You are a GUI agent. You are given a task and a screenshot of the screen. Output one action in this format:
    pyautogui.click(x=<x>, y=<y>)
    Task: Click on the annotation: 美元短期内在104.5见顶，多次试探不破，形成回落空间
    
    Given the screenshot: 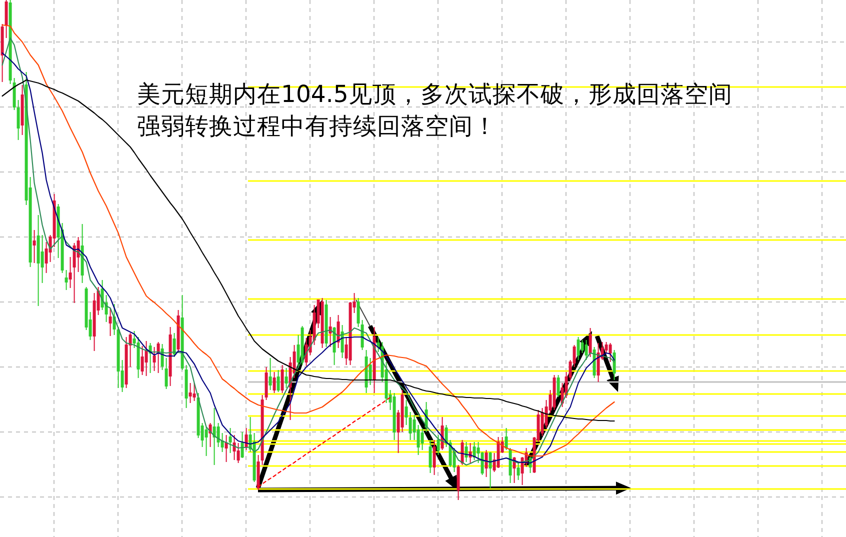 What is the action you would take?
    pyautogui.click(x=434, y=94)
    